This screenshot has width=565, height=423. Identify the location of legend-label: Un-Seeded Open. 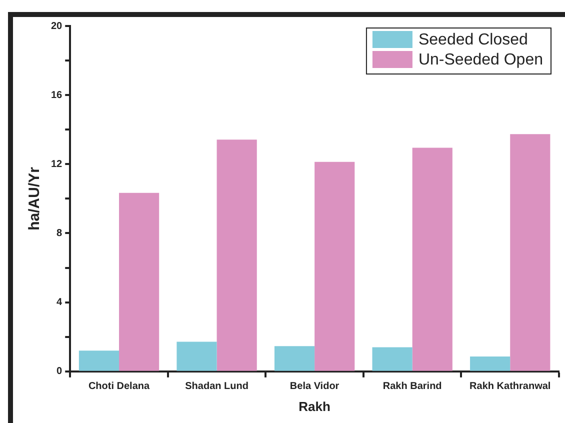
(480, 59).